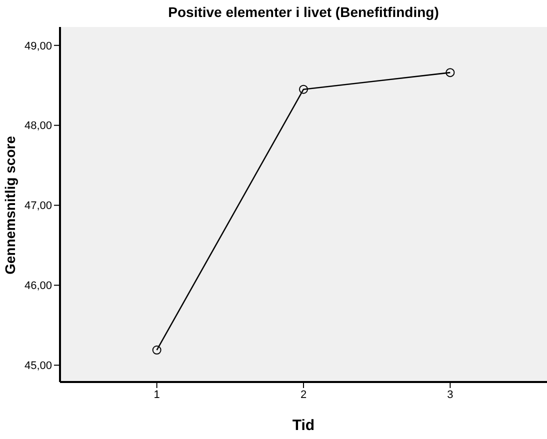 The width and height of the screenshot is (547, 439). What do you see at coordinates (450, 394) in the screenshot?
I see `x-tick-label: 3` at bounding box center [450, 394].